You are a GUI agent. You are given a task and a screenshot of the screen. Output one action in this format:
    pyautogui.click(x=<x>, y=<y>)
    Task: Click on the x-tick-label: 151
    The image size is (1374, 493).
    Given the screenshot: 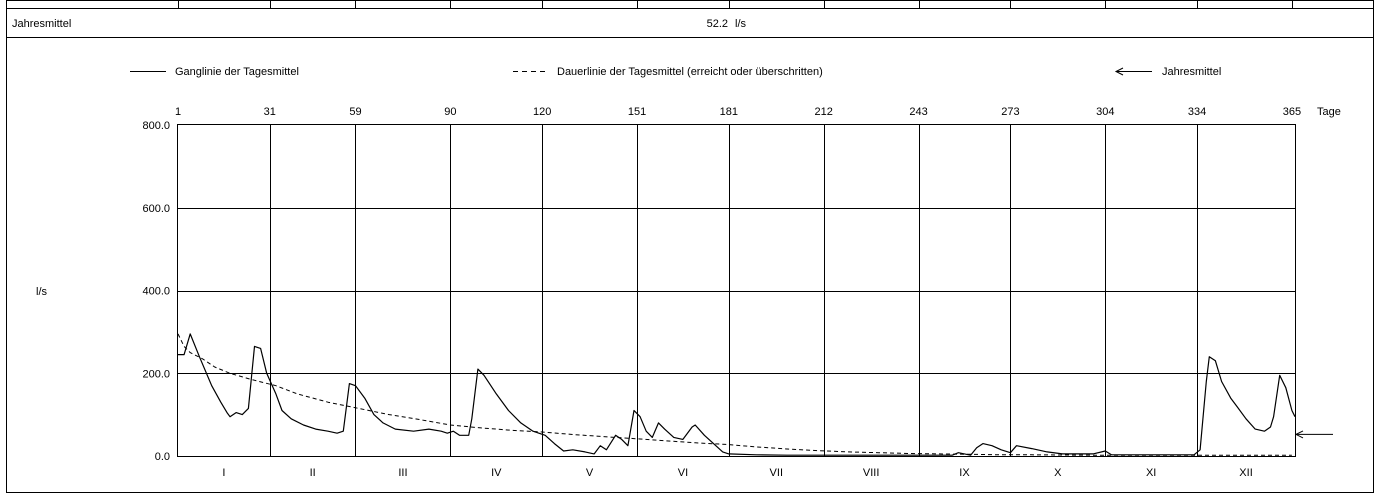 What is the action you would take?
    pyautogui.click(x=637, y=112)
    